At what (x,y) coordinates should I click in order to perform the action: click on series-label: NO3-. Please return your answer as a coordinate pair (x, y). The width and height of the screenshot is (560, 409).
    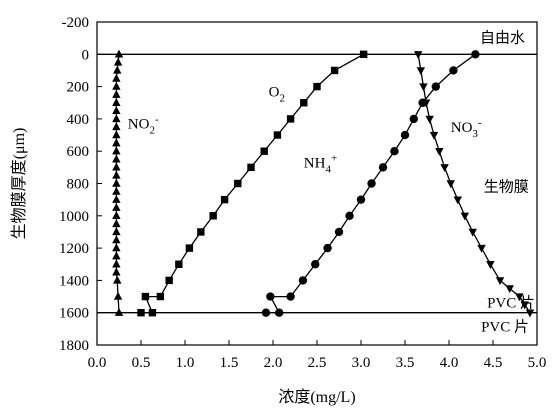
    Looking at the image, I should click on (466, 128).